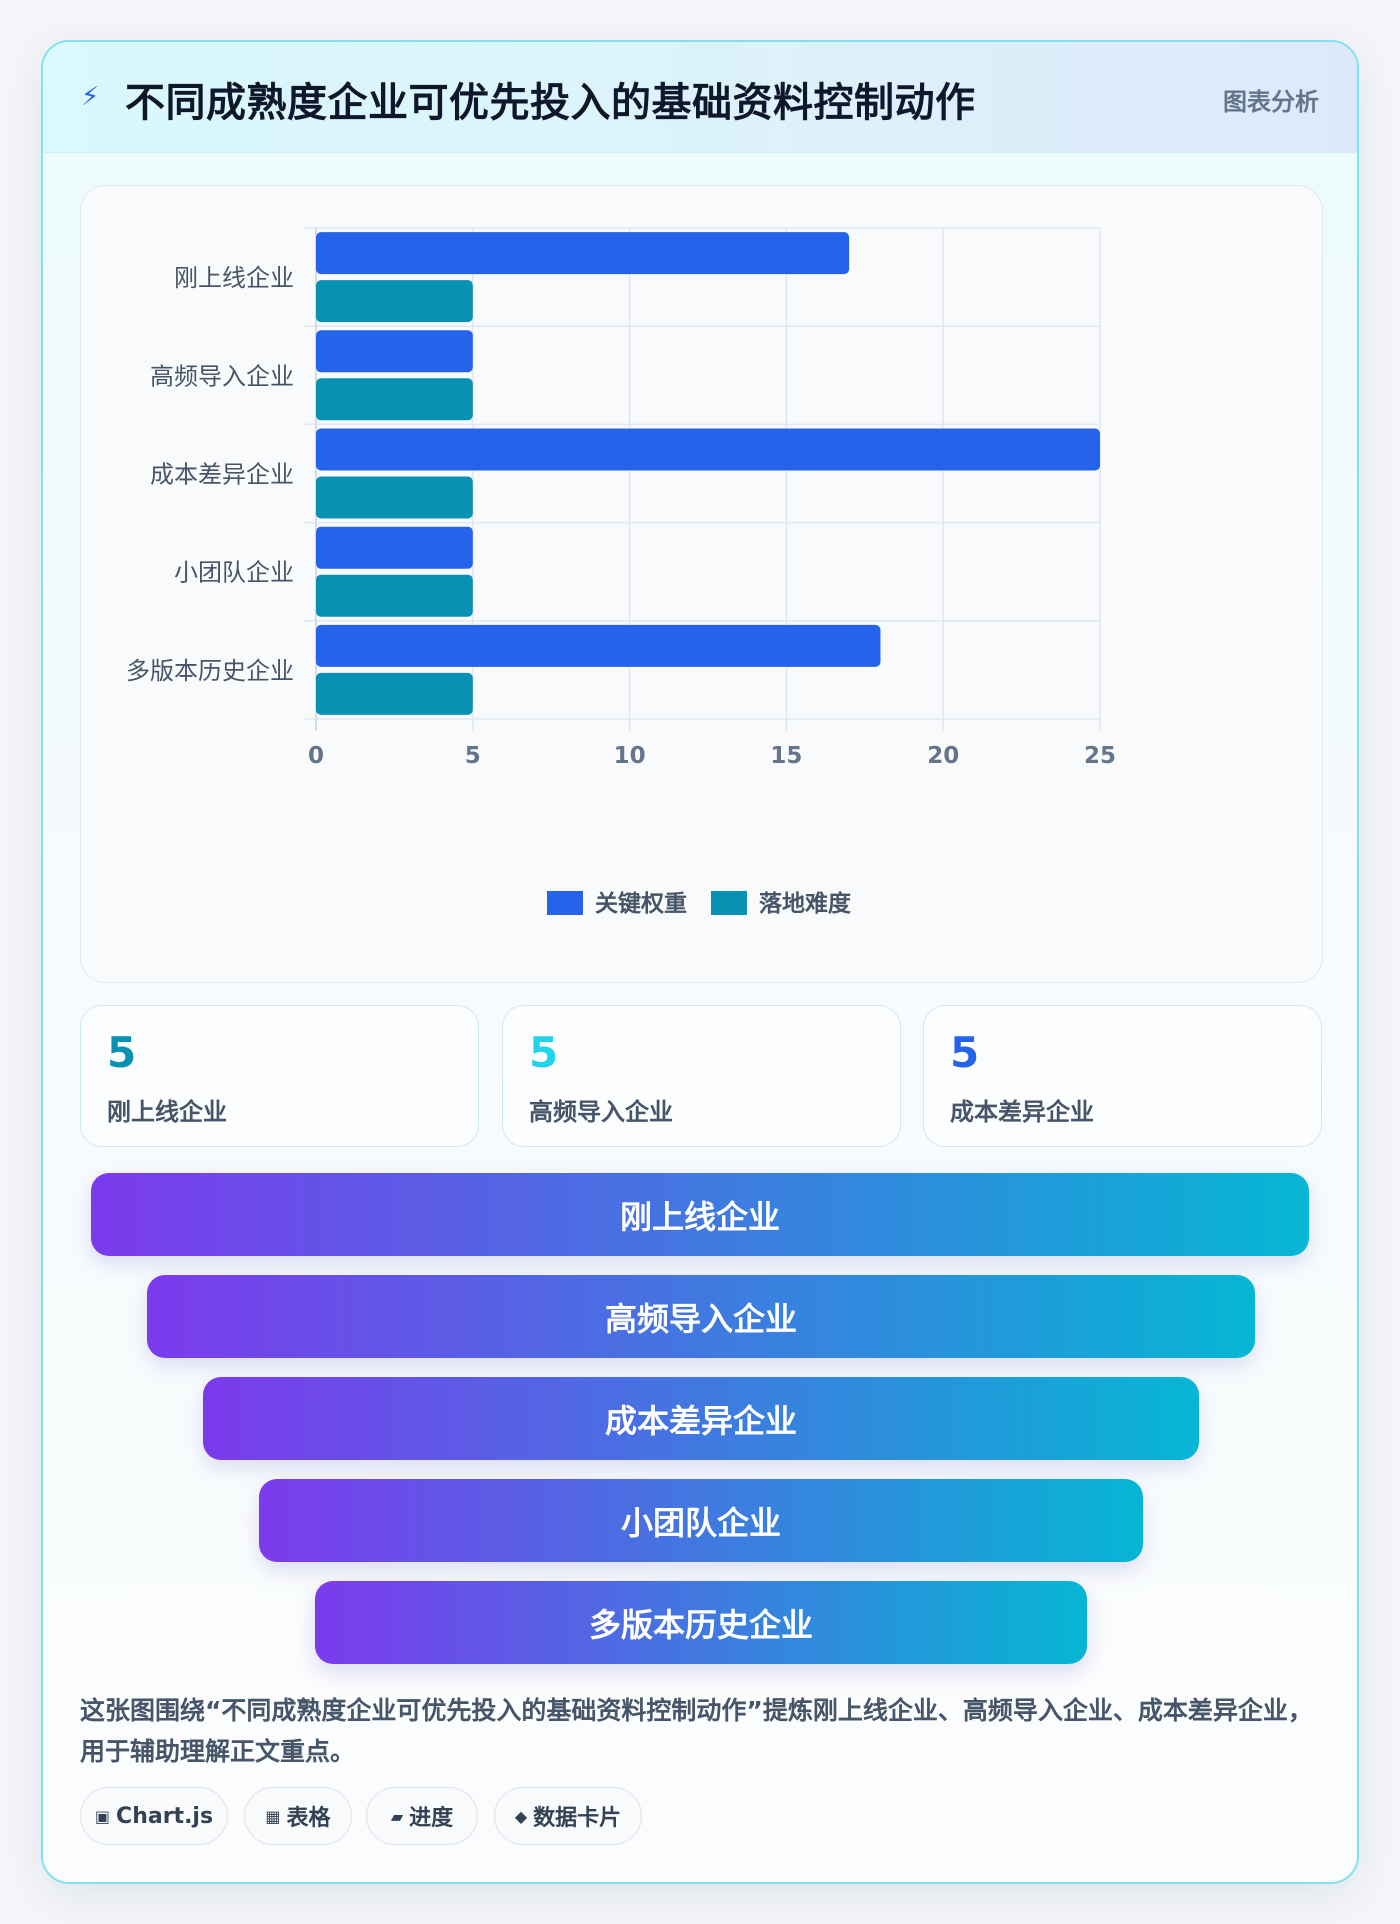  What do you see at coordinates (431, 1818) in the screenshot?
I see `chip-label: 进度` at bounding box center [431, 1818].